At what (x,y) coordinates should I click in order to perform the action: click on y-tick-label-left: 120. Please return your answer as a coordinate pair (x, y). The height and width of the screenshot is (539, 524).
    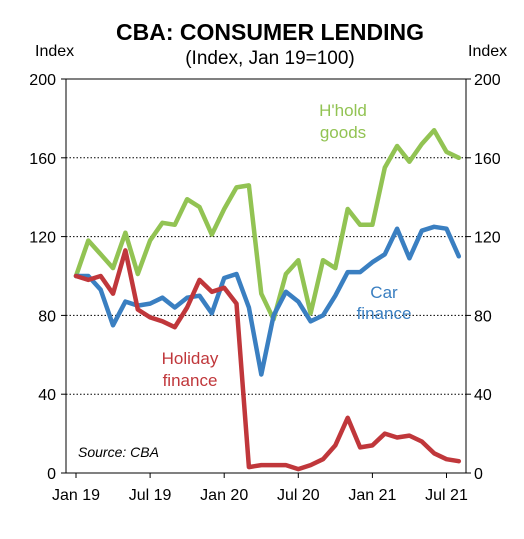
    Looking at the image, I should click on (42, 238).